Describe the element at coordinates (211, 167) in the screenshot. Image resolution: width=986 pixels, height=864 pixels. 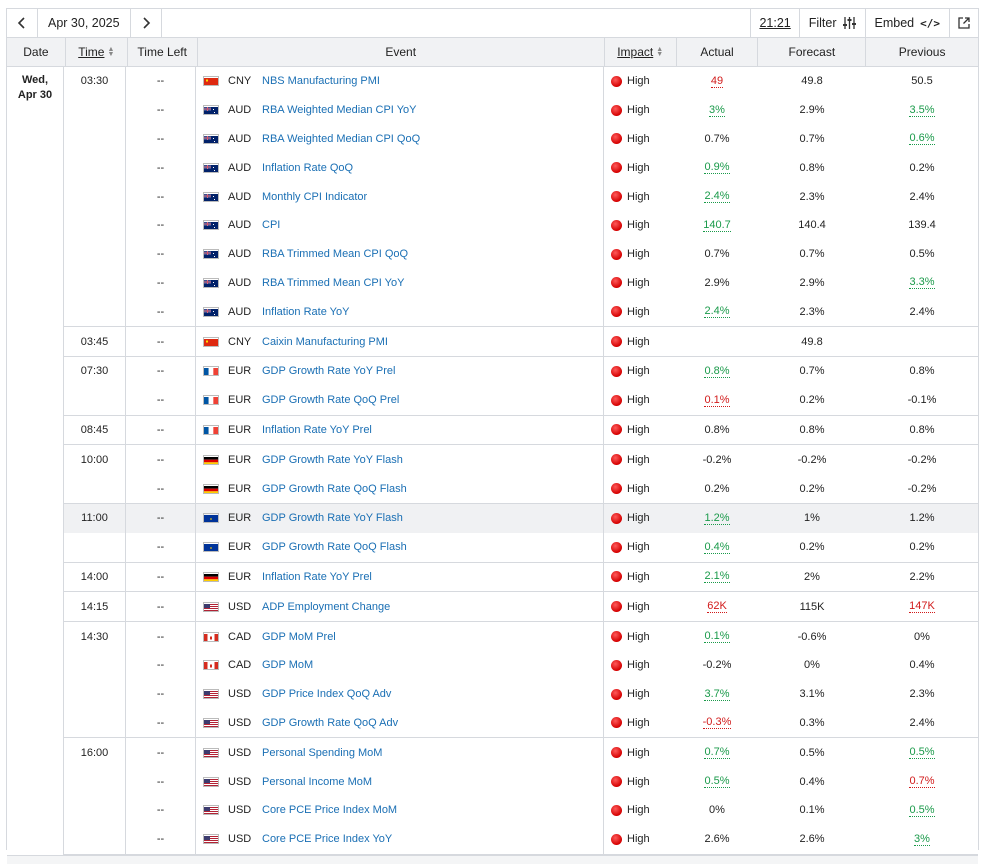
I see `au-flag-icon` at that location.